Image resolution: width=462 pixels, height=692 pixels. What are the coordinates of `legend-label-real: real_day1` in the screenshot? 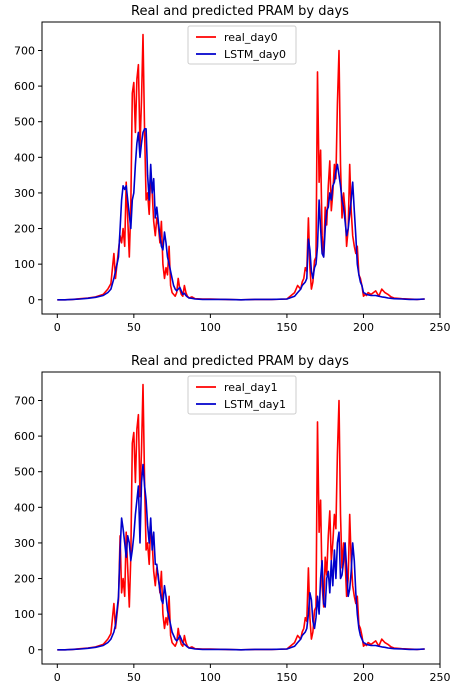 It's located at (251, 387).